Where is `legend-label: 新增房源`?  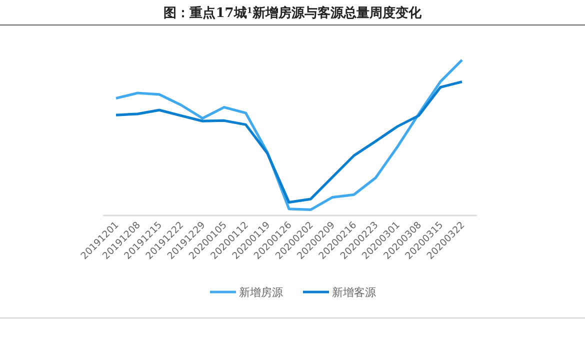
legend-label: 新增房源 is located at coordinates (261, 292).